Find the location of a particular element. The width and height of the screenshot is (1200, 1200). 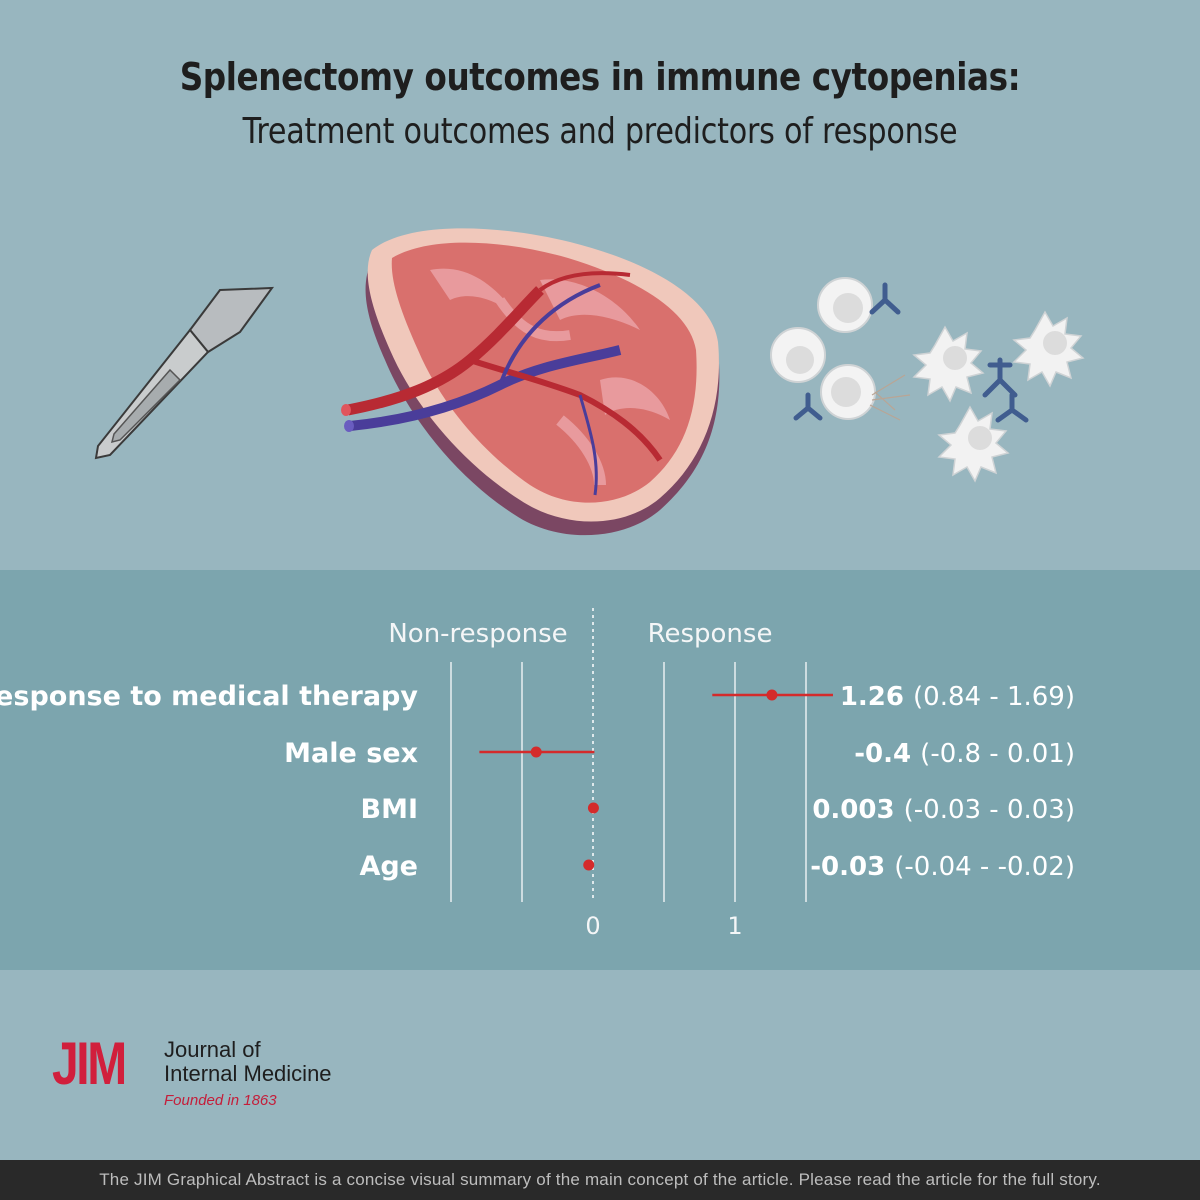

estimate-text: 1.26 (0.84 - 1.69) is located at coordinates (957, 697).